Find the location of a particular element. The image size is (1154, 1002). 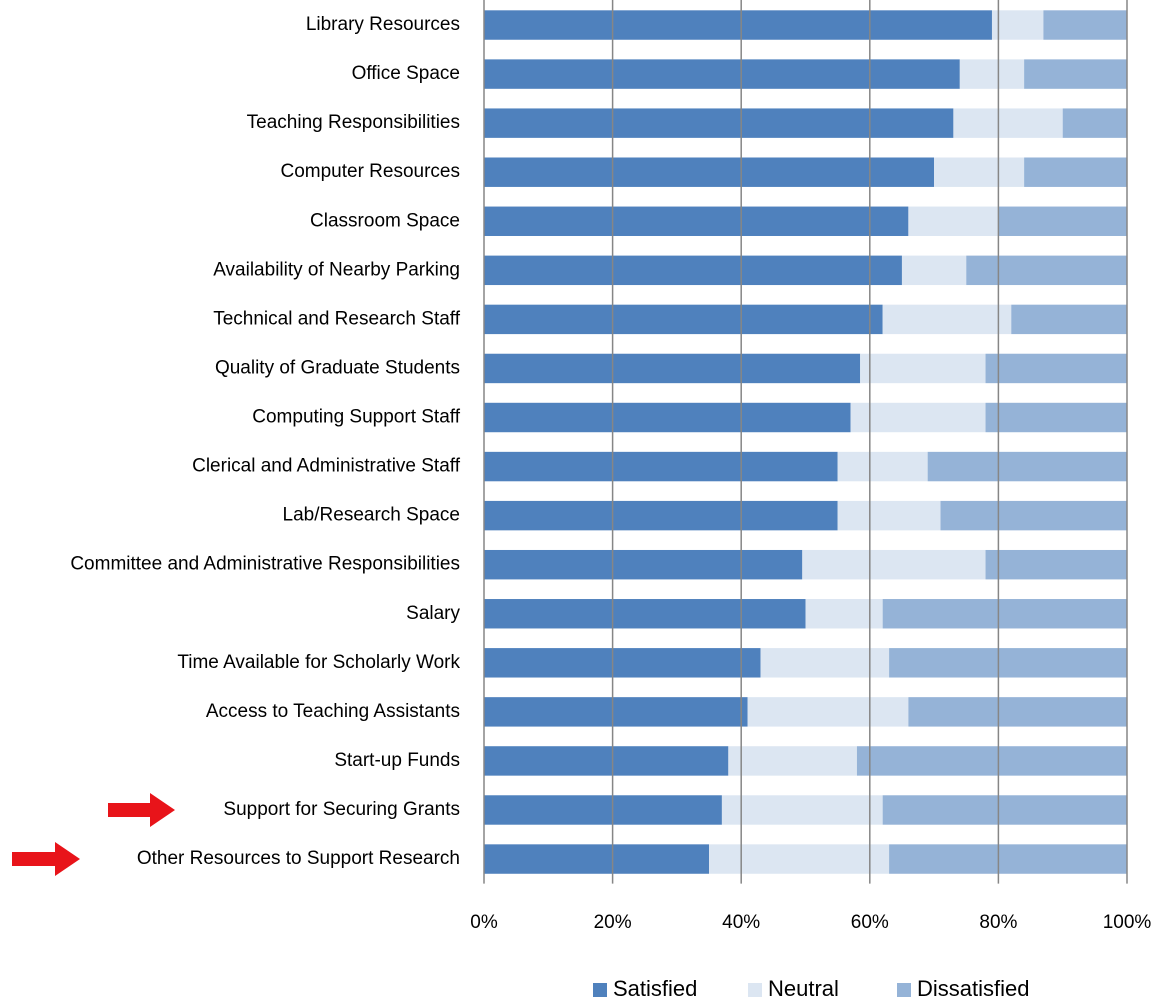

legend-label: Dissatisfied is located at coordinates (973, 988).